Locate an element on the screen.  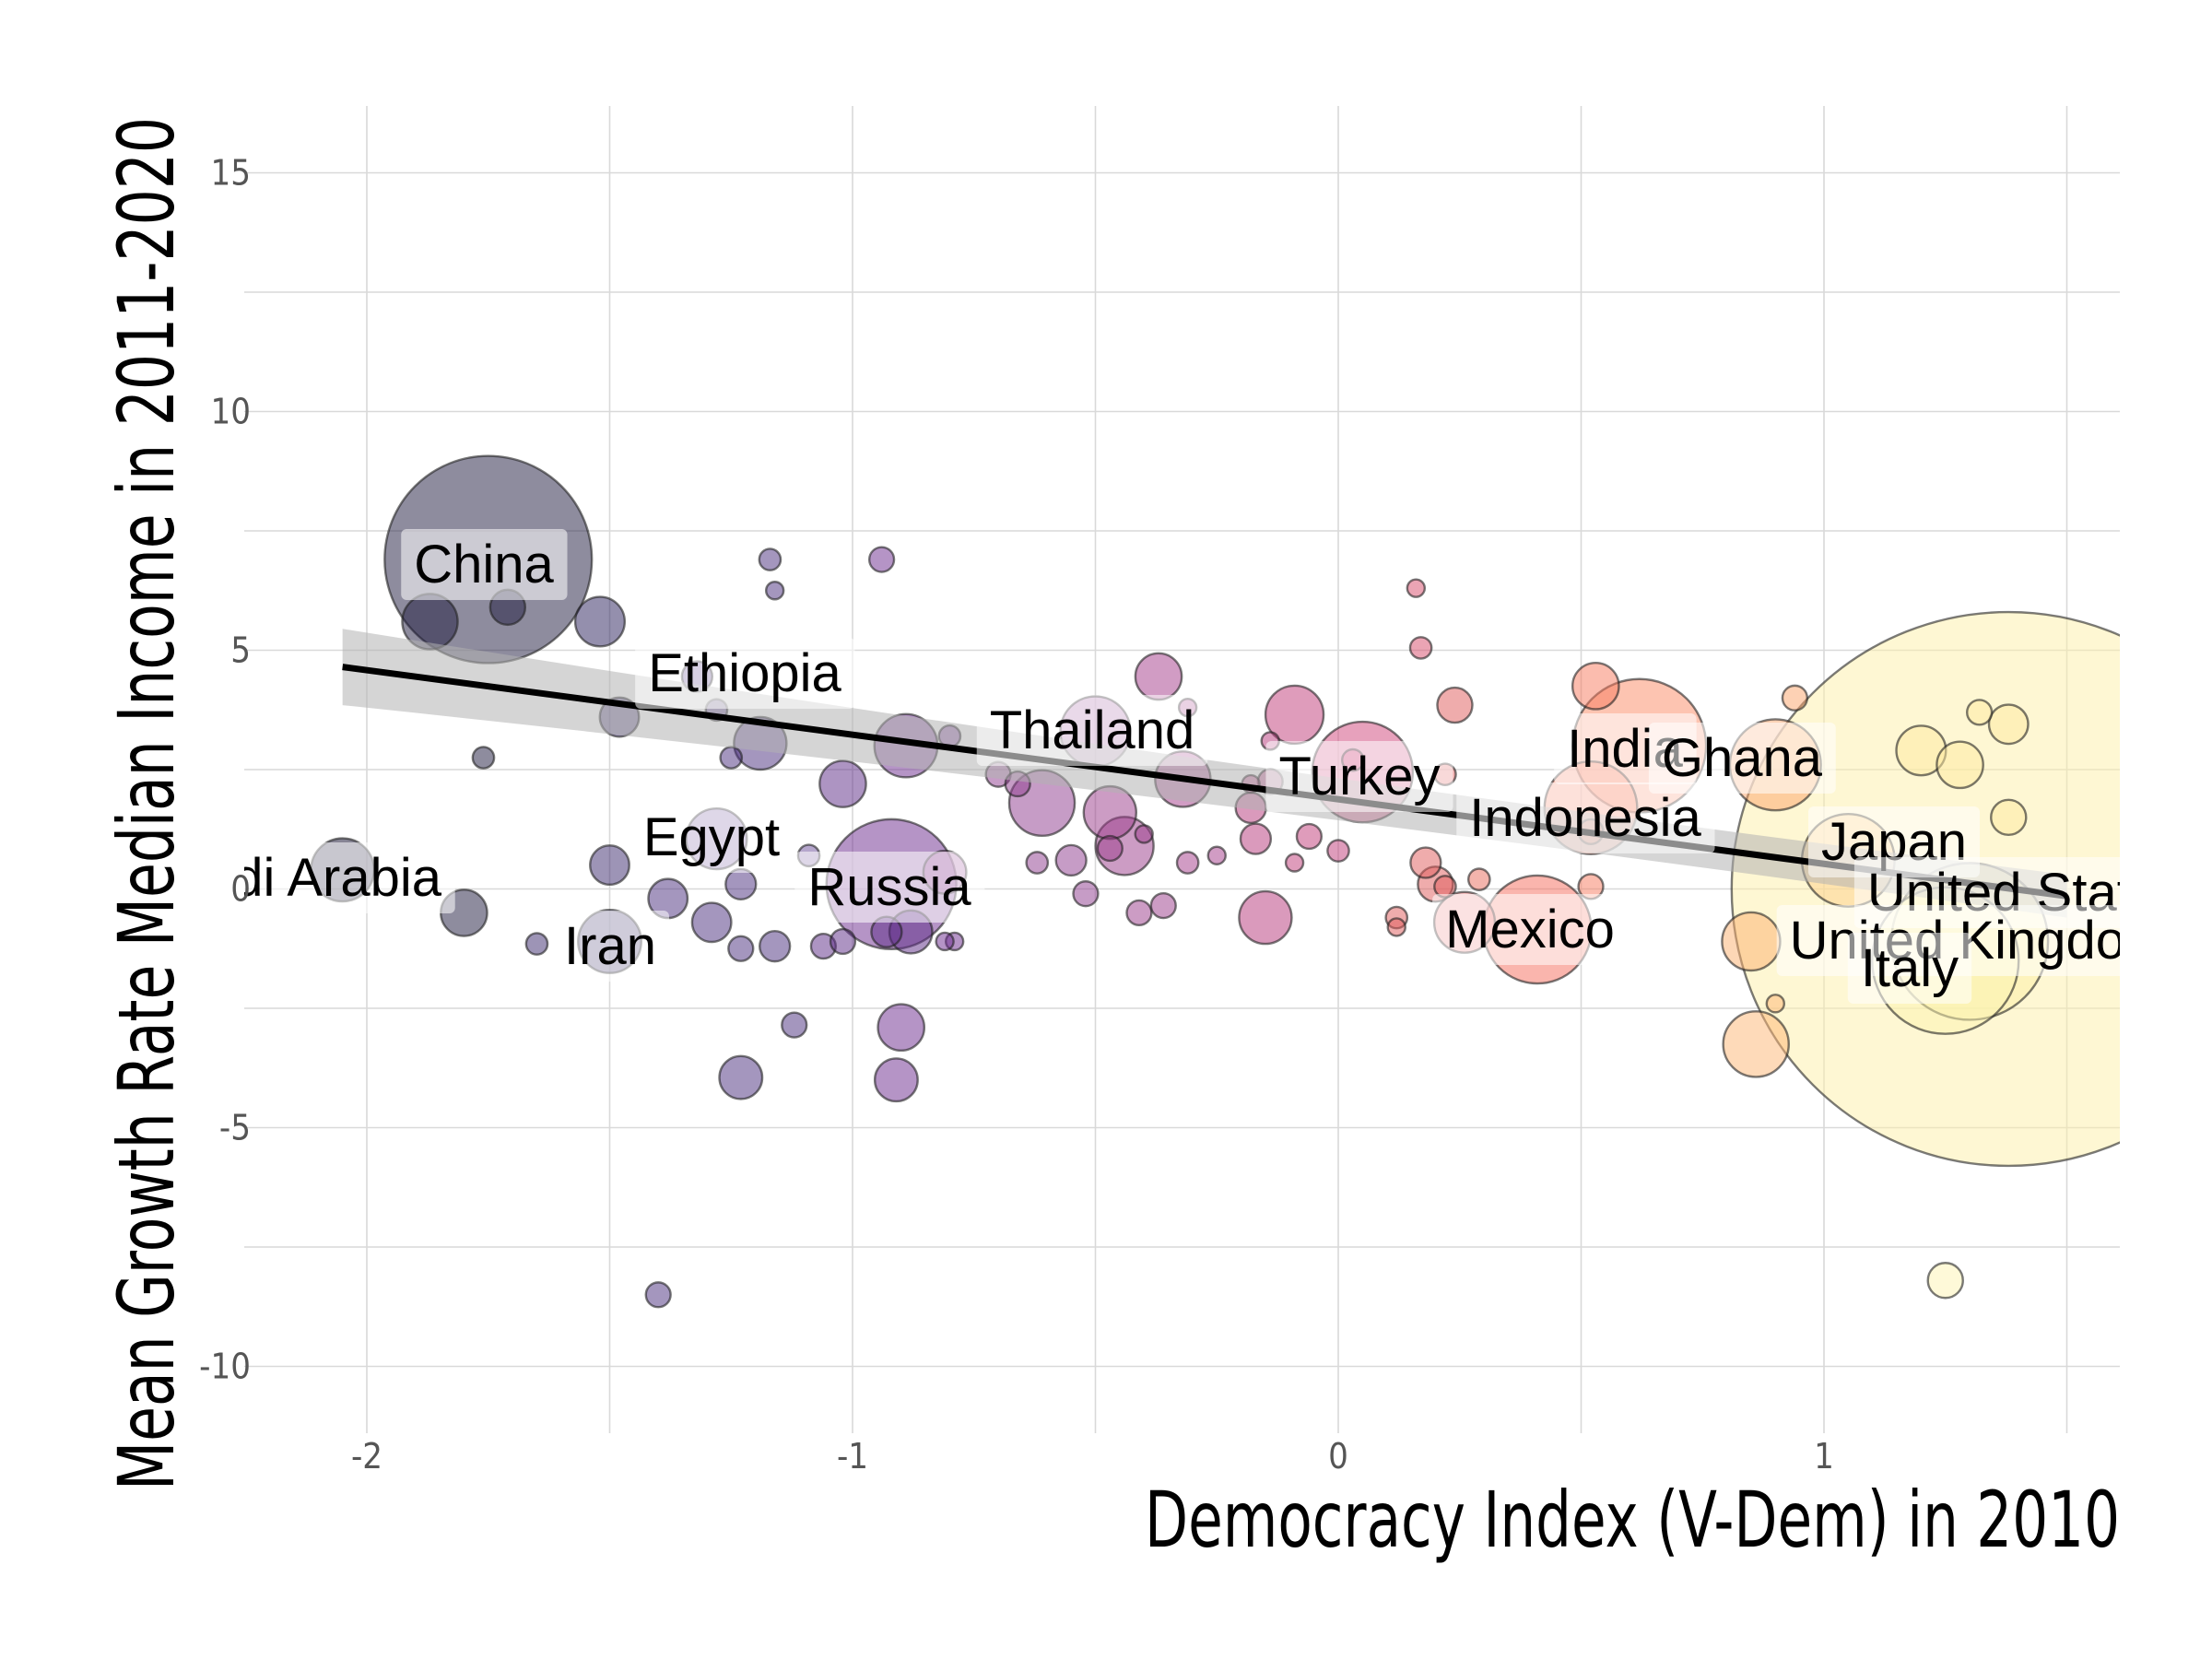
point-label-turkey: Turkey is located at coordinates (1359, 776).